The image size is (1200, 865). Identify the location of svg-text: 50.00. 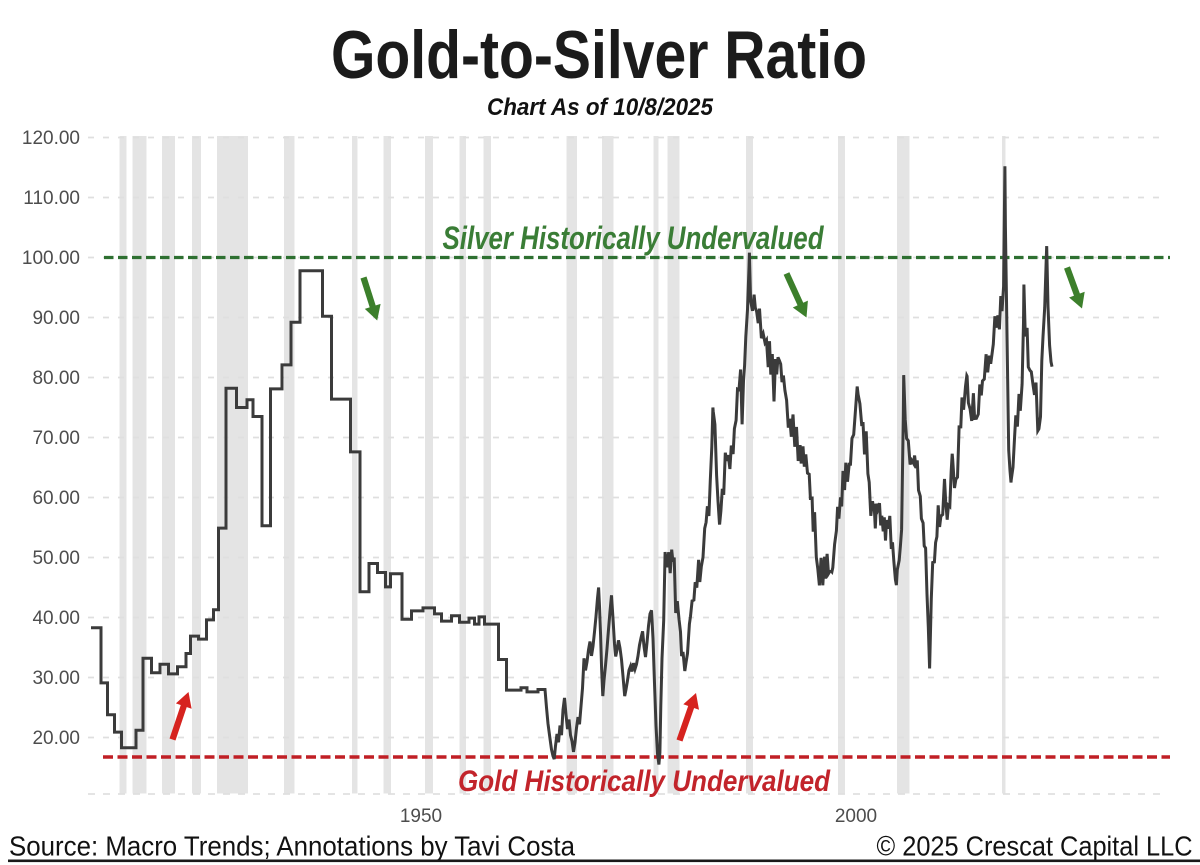
(56, 558).